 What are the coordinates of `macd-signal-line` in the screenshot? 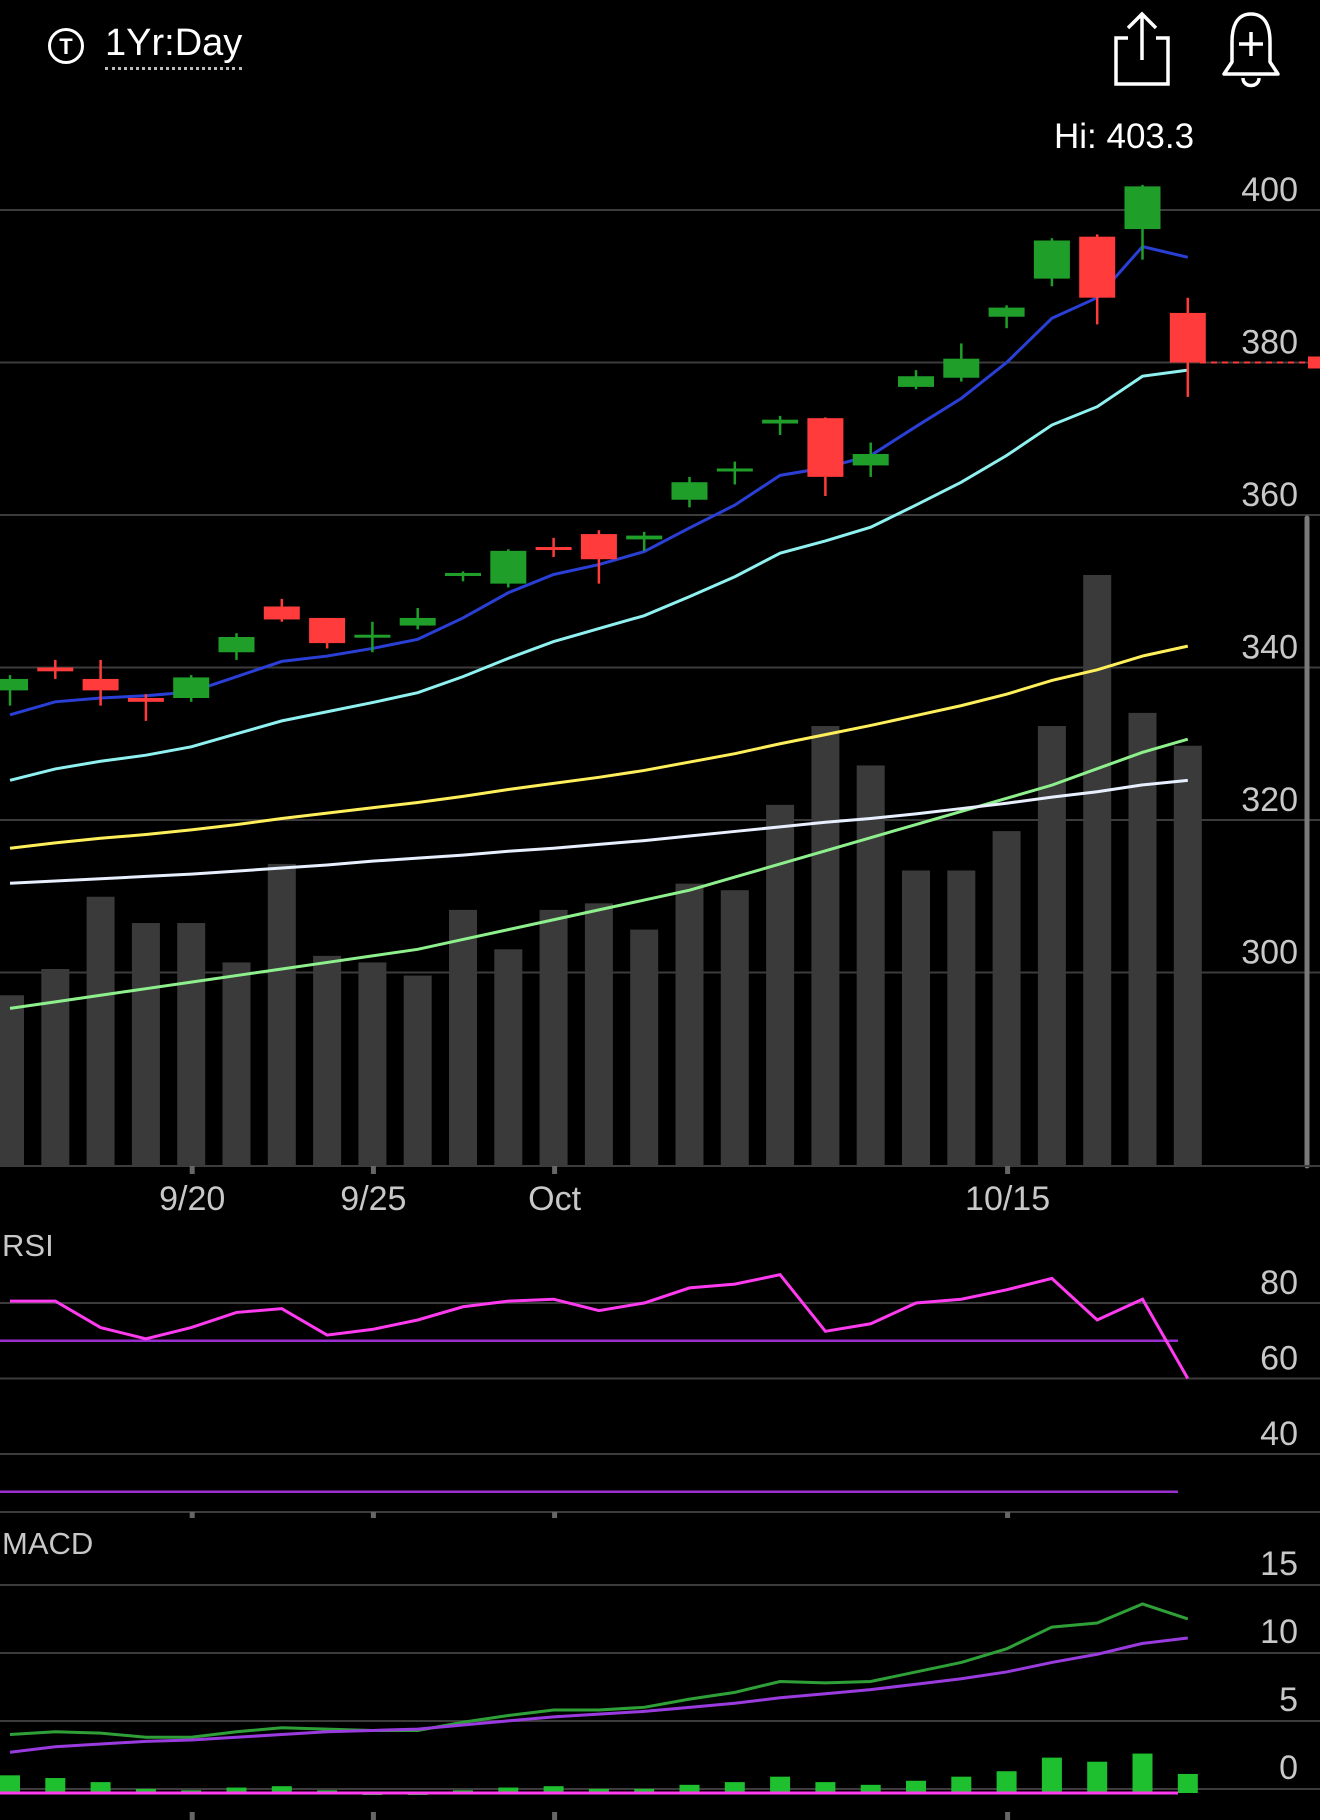 It's located at (598, 1695).